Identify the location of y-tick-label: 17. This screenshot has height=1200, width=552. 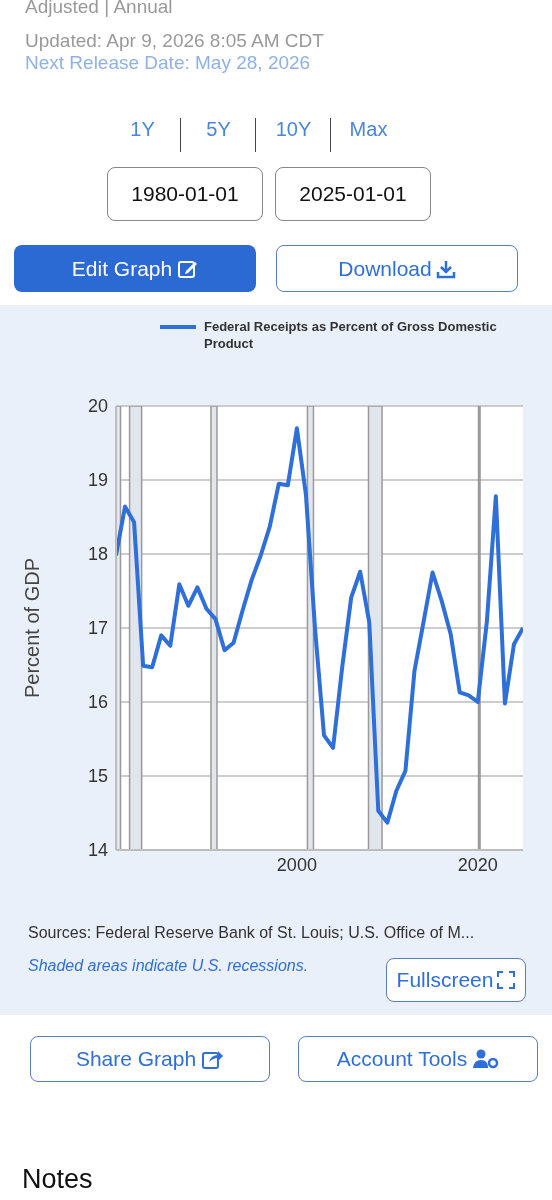
(97, 628).